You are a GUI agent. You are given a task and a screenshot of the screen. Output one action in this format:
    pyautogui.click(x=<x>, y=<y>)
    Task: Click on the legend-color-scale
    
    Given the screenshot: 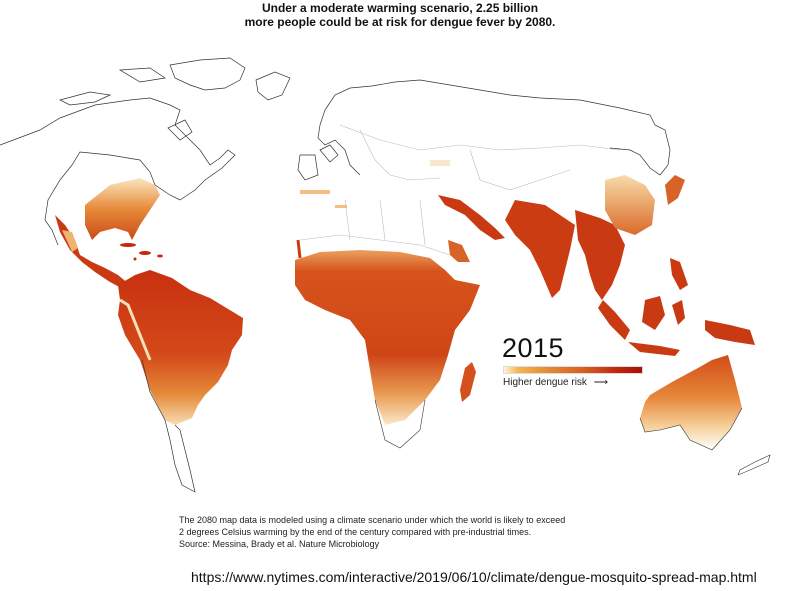 What is the action you would take?
    pyautogui.click(x=573, y=370)
    